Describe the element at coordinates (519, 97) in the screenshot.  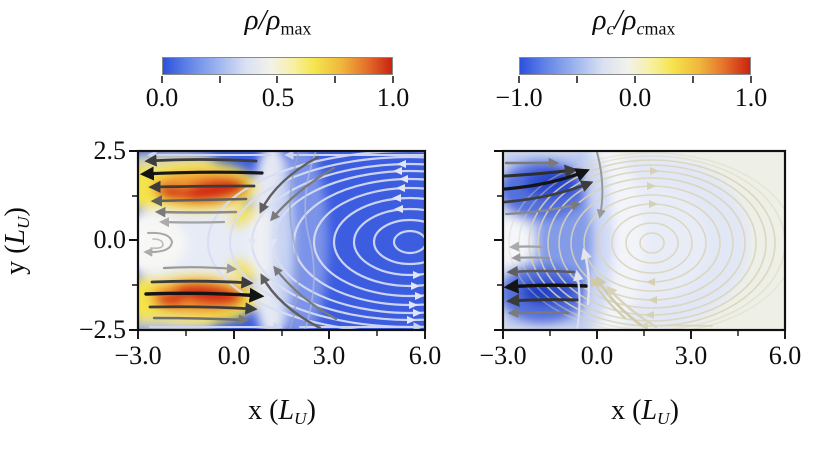
I see `colorbar-right-tick-0: −1.0` at that location.